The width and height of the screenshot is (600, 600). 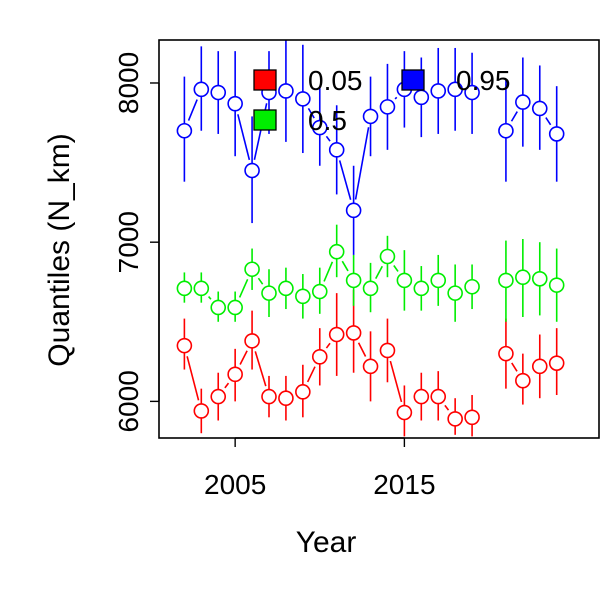 I want to click on legend-label: 0.95, so click(x=483, y=80).